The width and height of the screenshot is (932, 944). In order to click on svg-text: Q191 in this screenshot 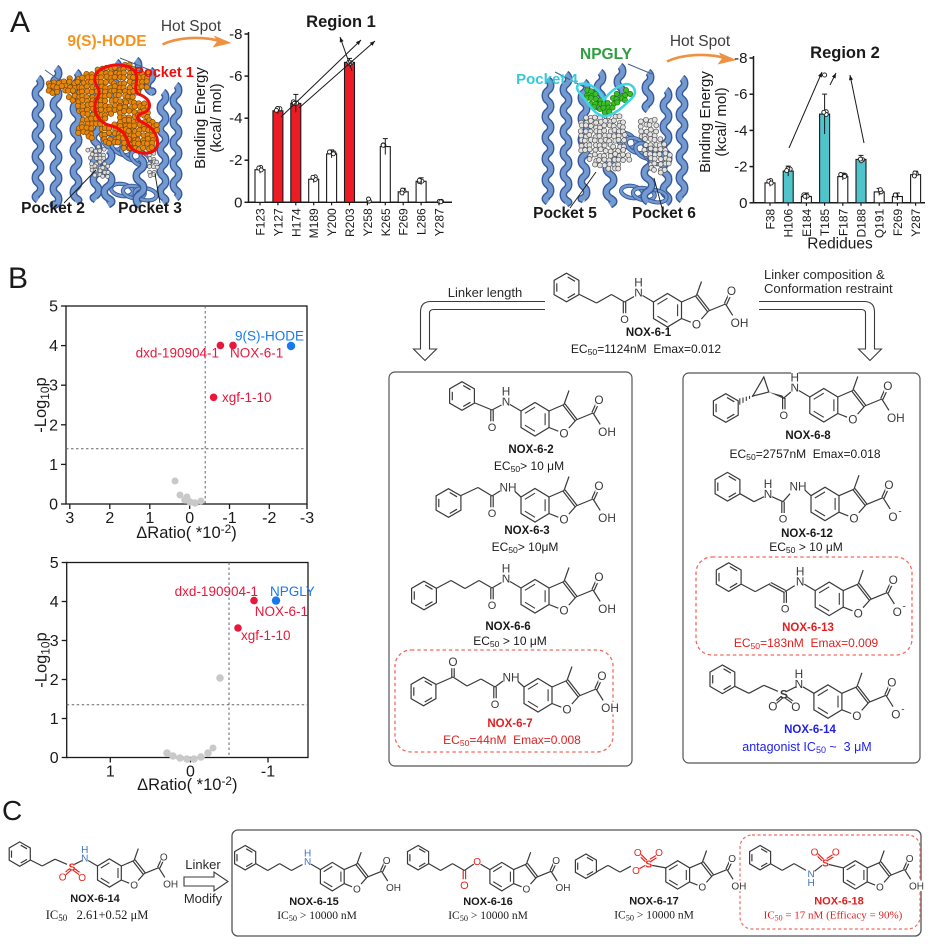, I will do `click(880, 223)`.